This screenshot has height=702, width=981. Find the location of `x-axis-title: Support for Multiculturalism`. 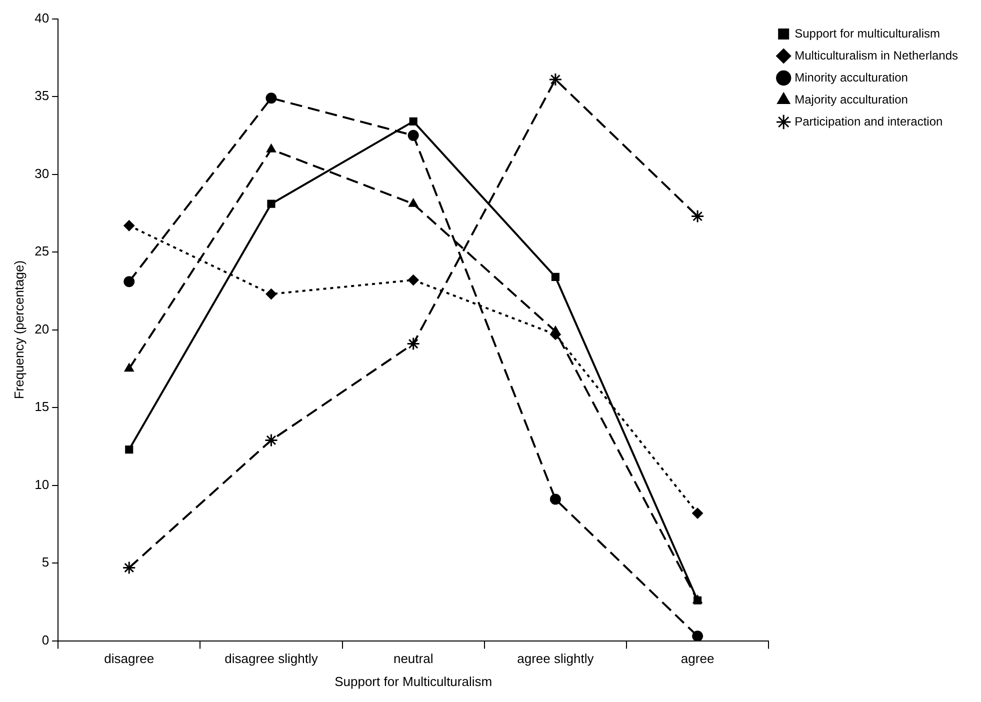

x-axis-title: Support for Multiculturalism is located at coordinates (413, 681).